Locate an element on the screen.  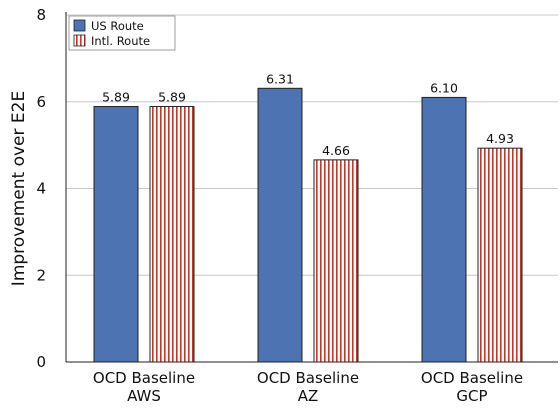
legend-box is located at coordinates (122, 33).